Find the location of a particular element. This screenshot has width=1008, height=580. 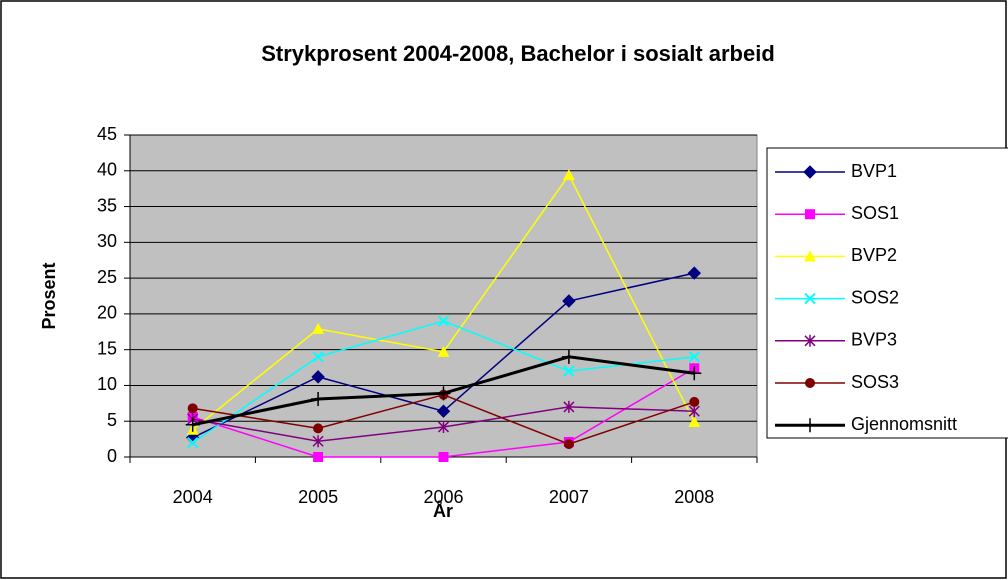

y-tick-label: 40 is located at coordinates (107, 170).